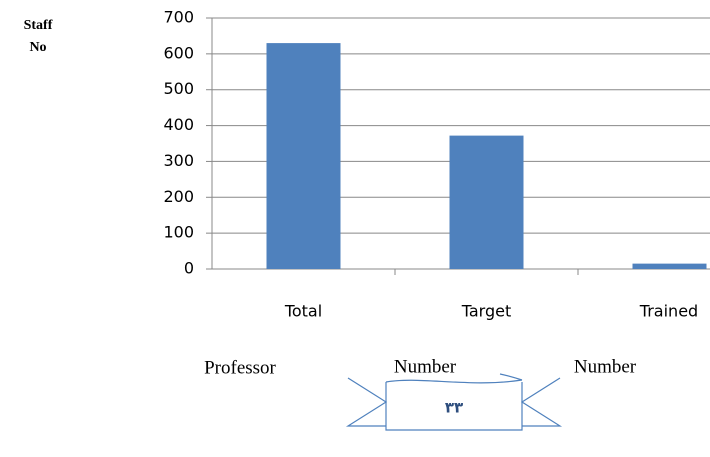 The height and width of the screenshot is (457, 710). What do you see at coordinates (38, 25) in the screenshot?
I see `y-axis-label: Staff` at bounding box center [38, 25].